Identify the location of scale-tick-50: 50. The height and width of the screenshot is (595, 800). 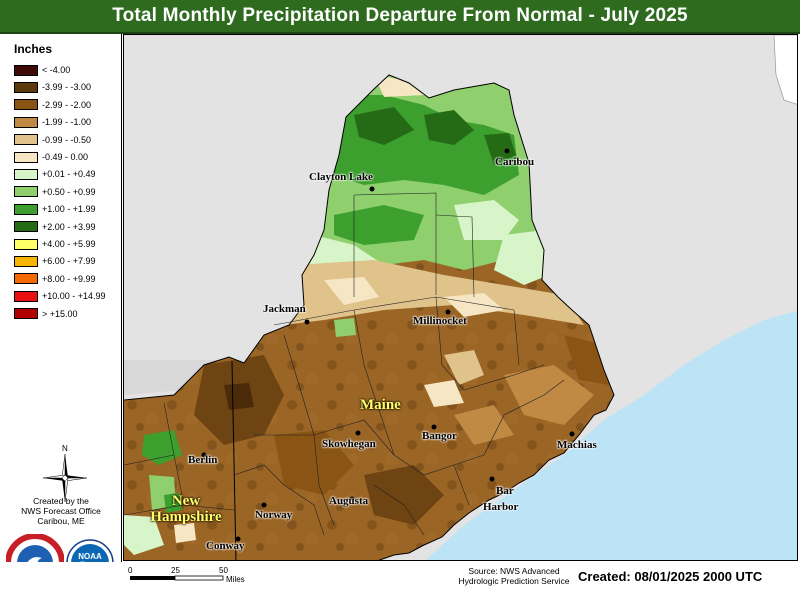
(223, 570).